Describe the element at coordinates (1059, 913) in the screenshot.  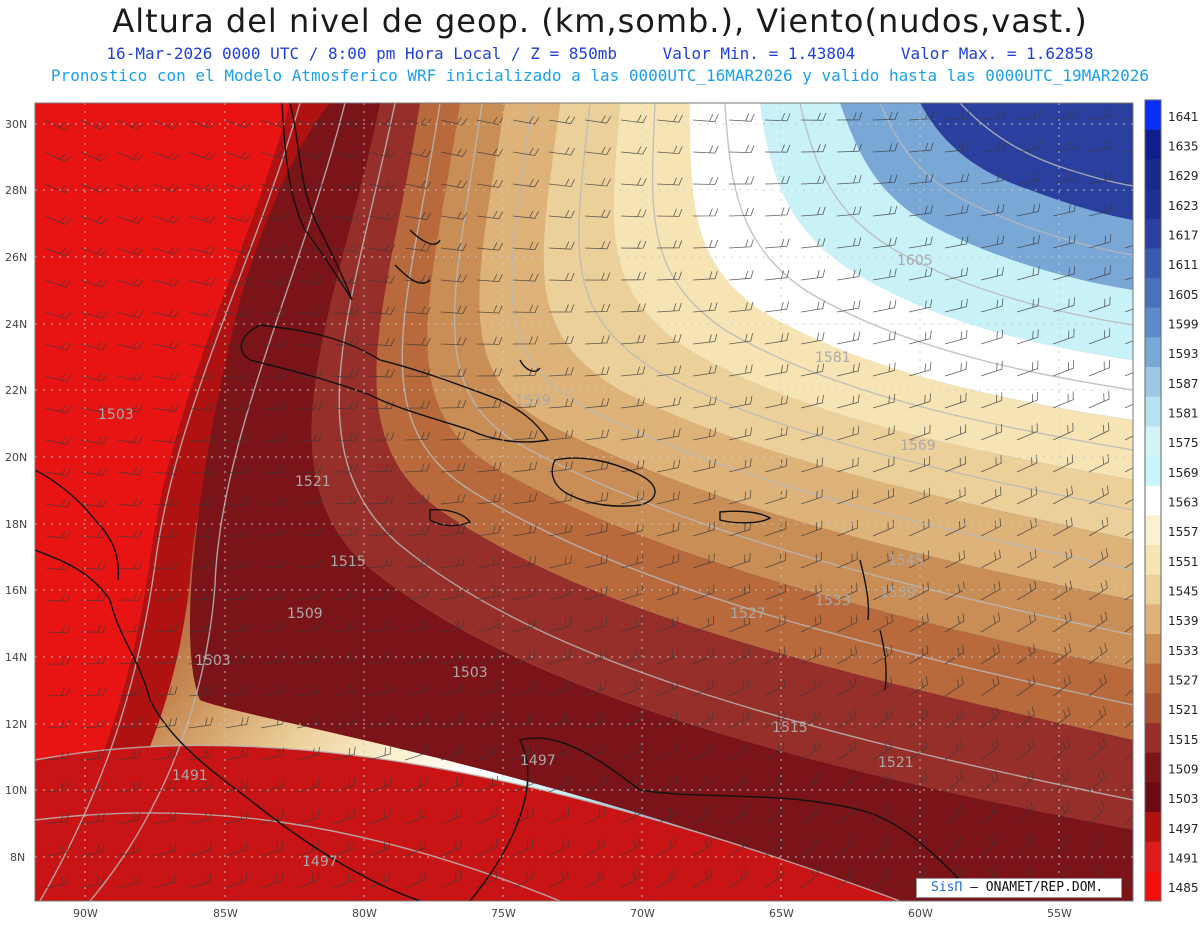
I see `lon-label: 55W` at that location.